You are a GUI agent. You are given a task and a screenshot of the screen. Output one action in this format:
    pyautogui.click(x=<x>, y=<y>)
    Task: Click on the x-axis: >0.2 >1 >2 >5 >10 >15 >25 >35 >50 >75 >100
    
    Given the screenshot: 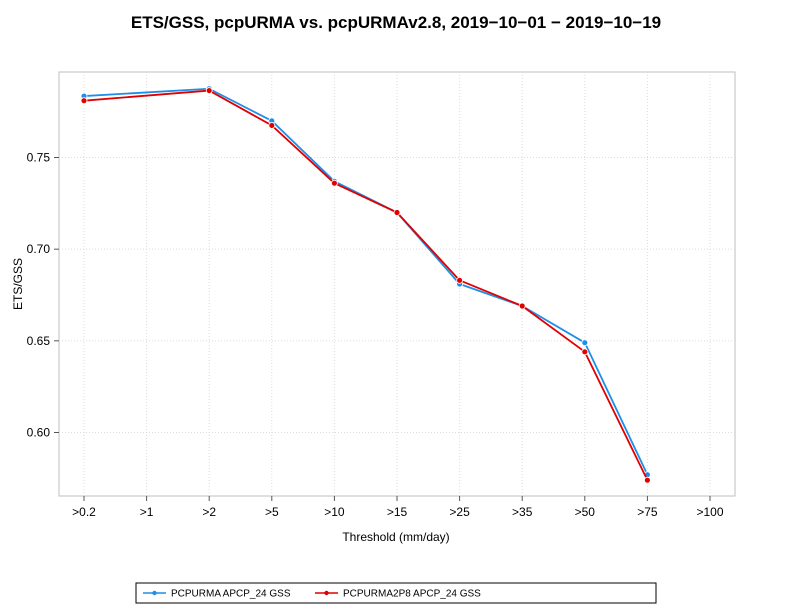 What is the action you would take?
    pyautogui.click(x=398, y=507)
    